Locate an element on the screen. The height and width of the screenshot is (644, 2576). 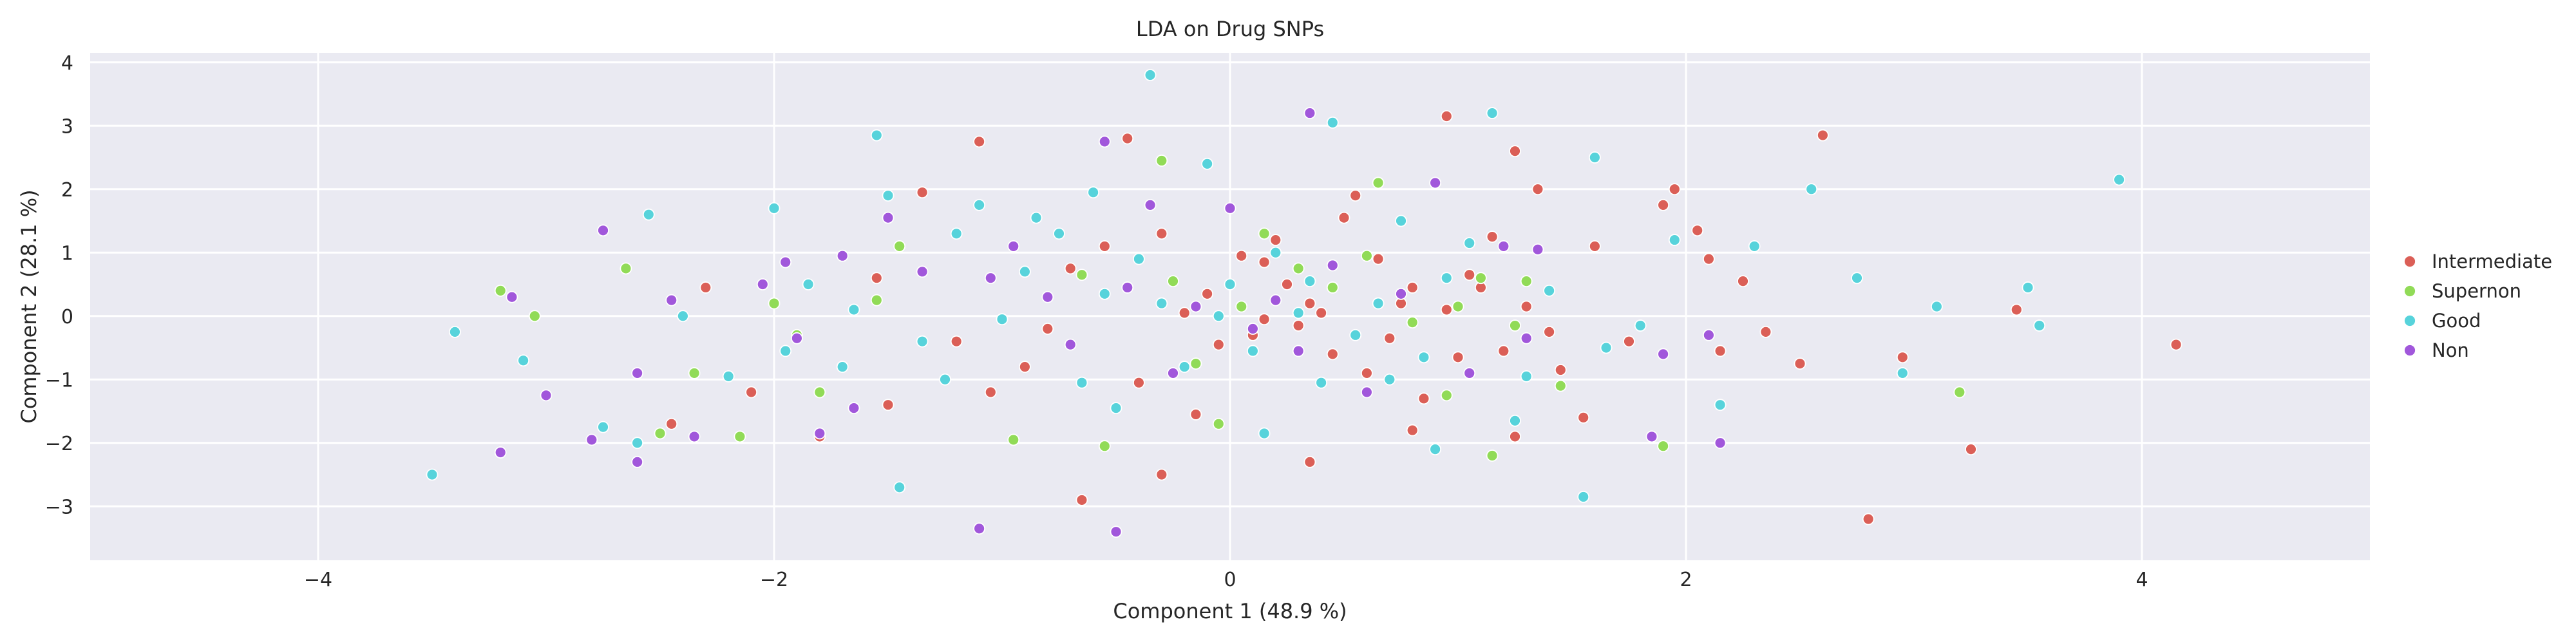
x-tick-label: 0 is located at coordinates (1230, 580).